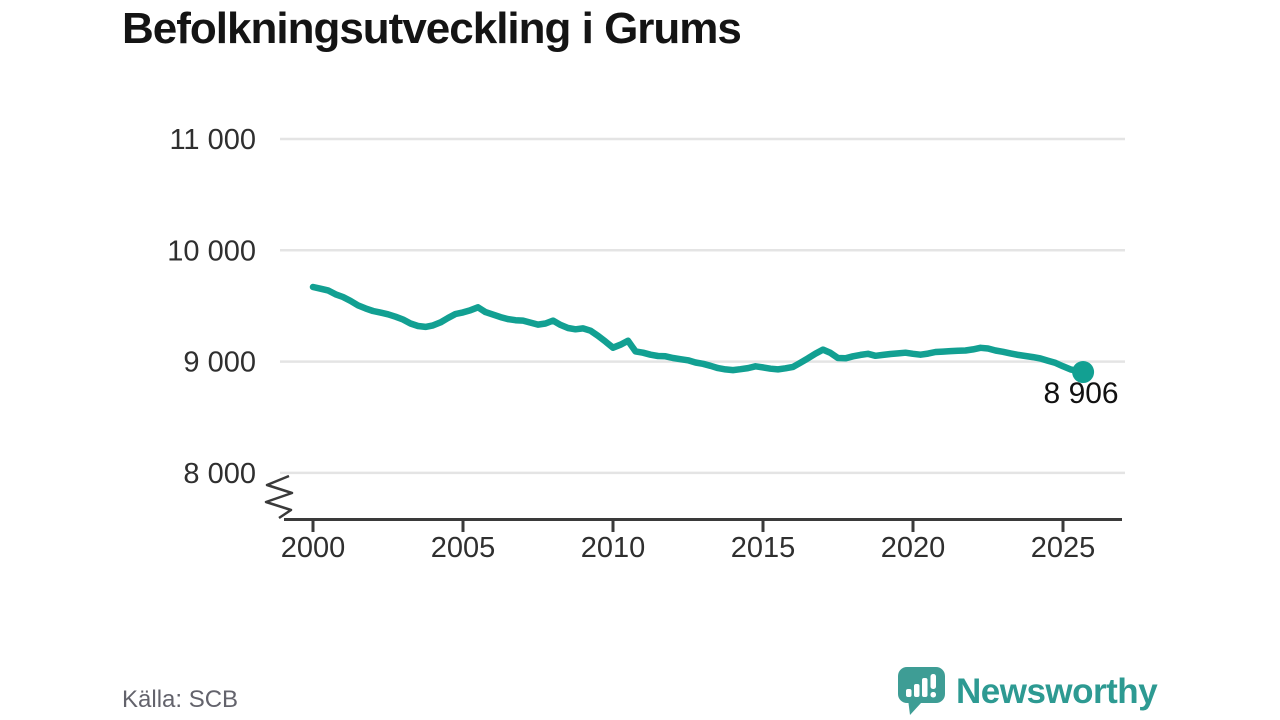 The width and height of the screenshot is (1280, 720). I want to click on population-line, so click(698, 329).